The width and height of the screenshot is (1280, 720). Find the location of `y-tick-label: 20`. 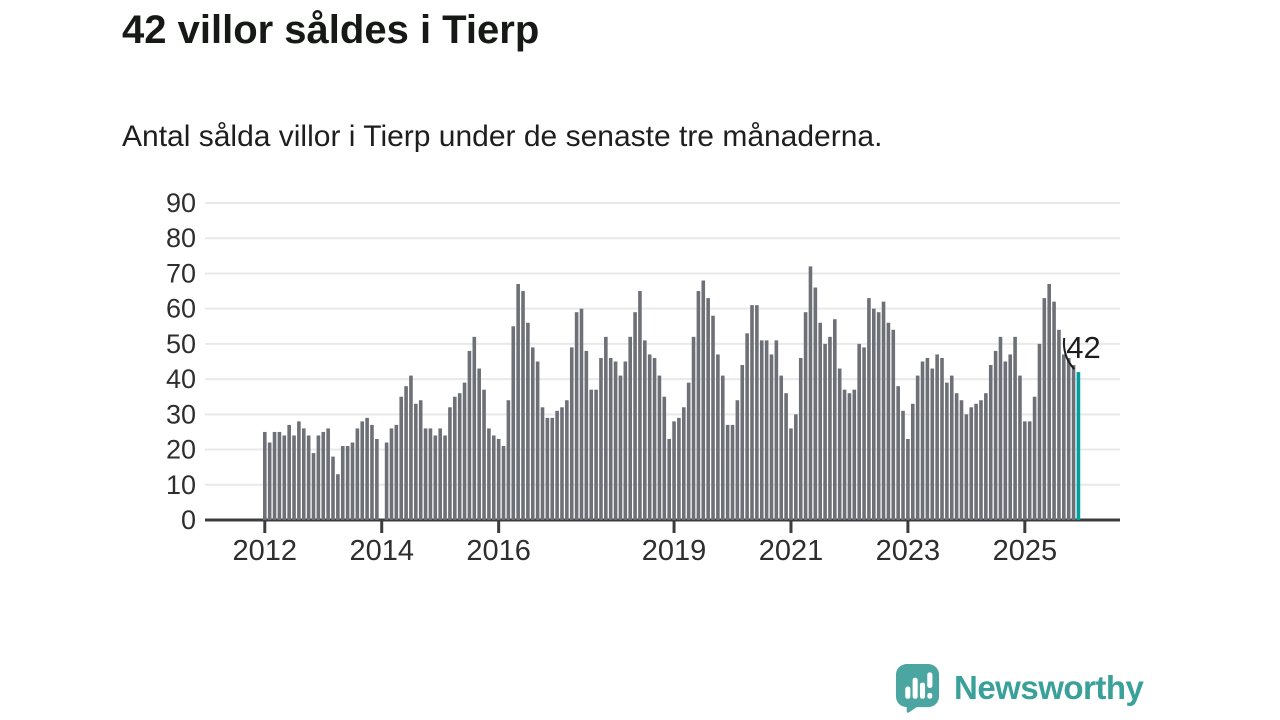

y-tick-label: 20 is located at coordinates (181, 450).